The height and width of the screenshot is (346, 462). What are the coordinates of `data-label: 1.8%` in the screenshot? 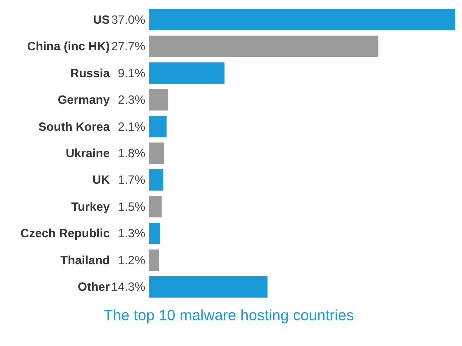 It's located at (132, 153).